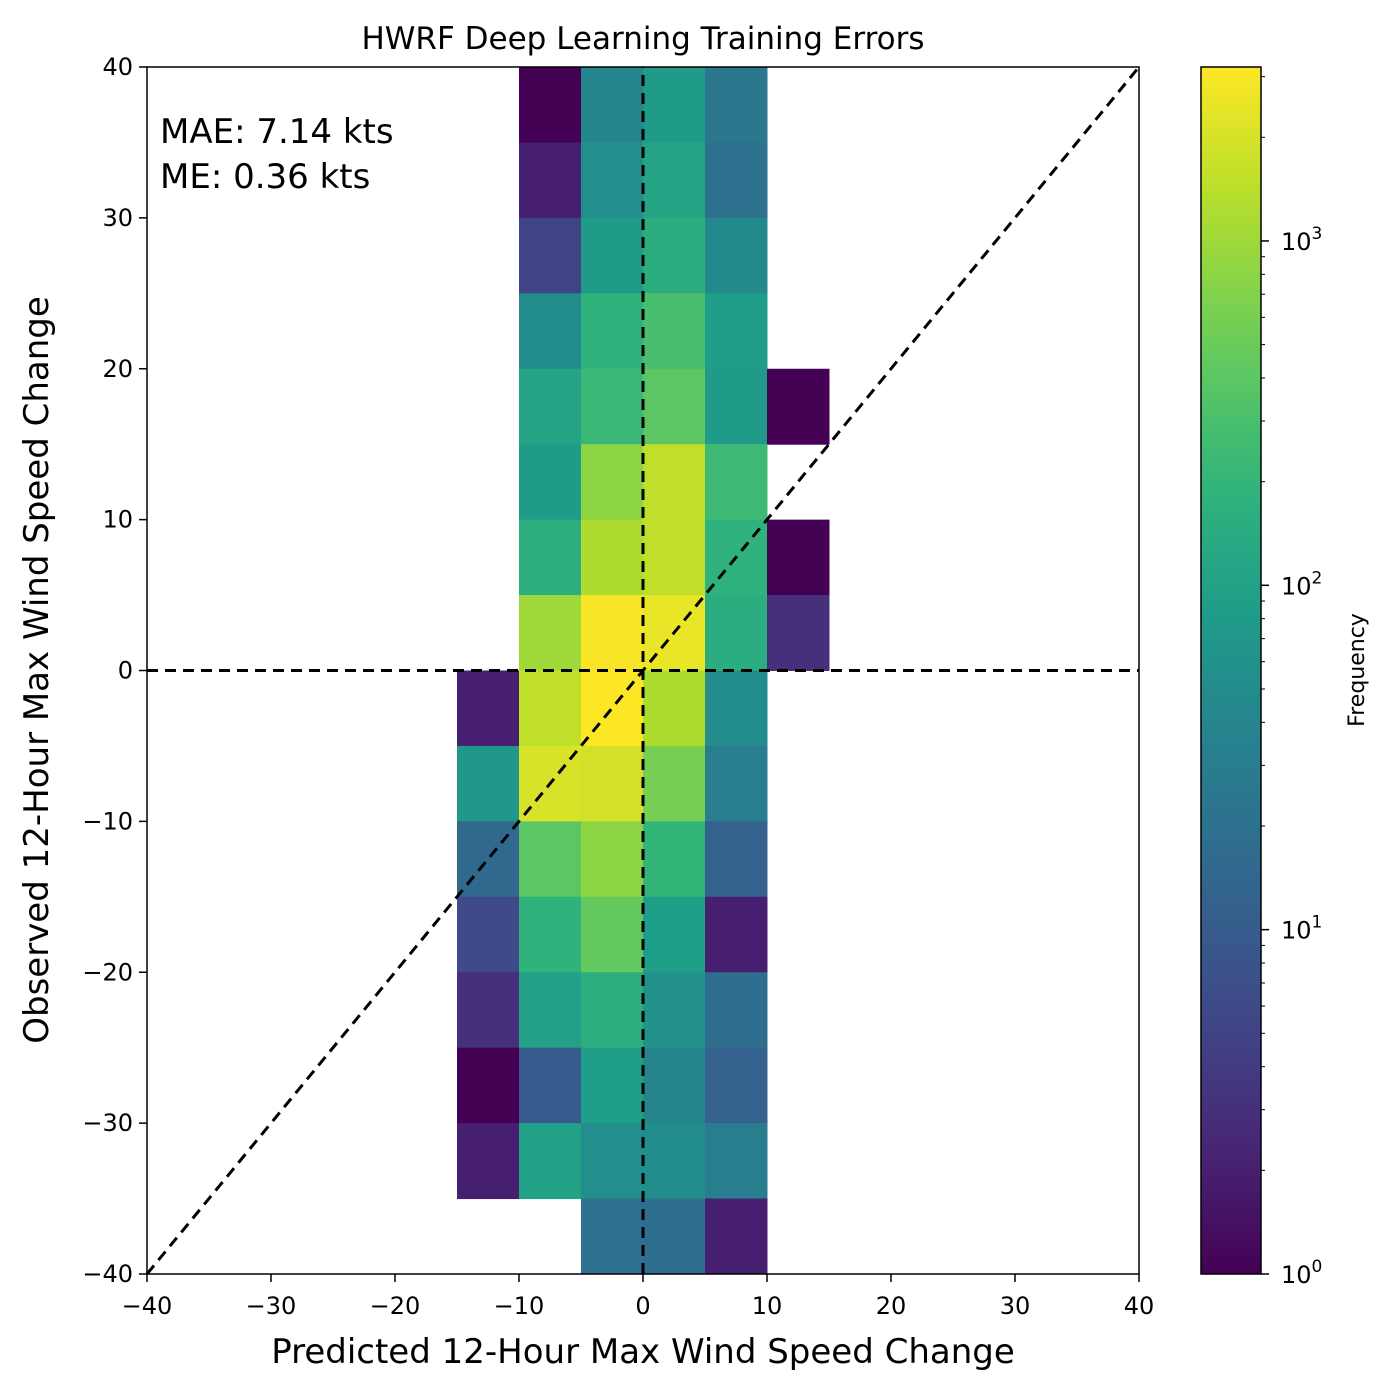 This screenshot has height=1391, width=1388. I want to click on y-tick-label: 0, so click(125, 671).